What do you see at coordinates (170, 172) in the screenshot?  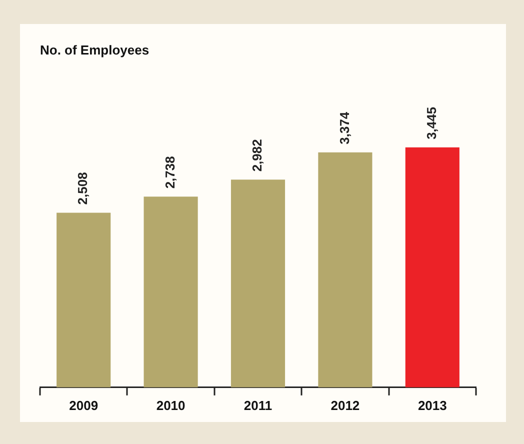 I see `data-label: 2,738` at bounding box center [170, 172].